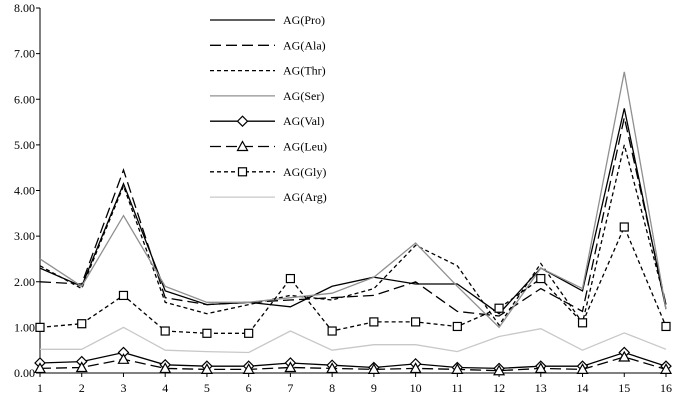  What do you see at coordinates (499, 388) in the screenshot?
I see `x-tick-label: 12` at bounding box center [499, 388].